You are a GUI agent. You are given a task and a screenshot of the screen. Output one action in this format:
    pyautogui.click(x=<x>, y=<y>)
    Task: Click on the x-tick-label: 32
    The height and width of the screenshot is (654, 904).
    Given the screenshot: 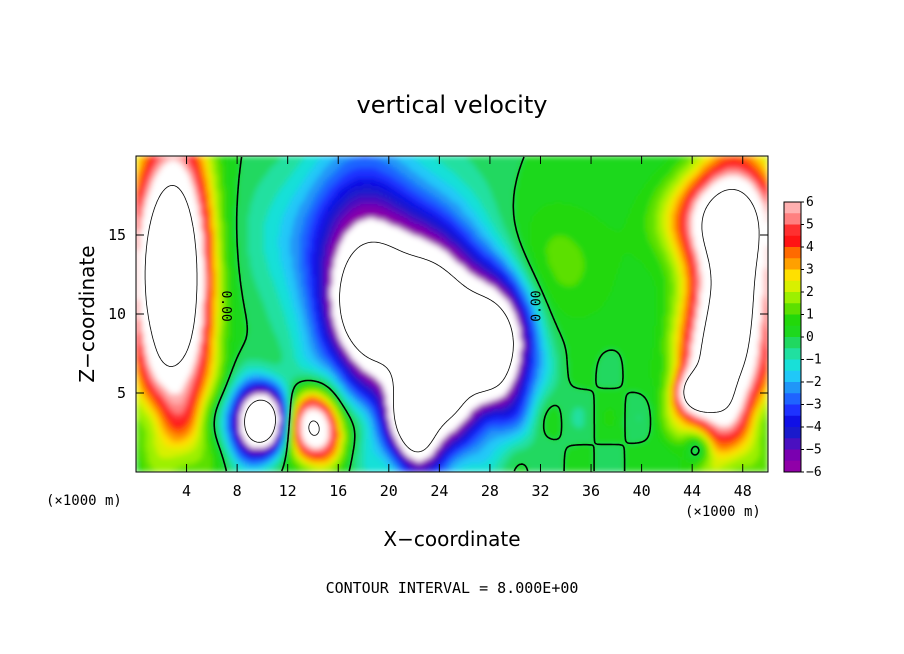 What is the action you would take?
    pyautogui.click(x=540, y=491)
    